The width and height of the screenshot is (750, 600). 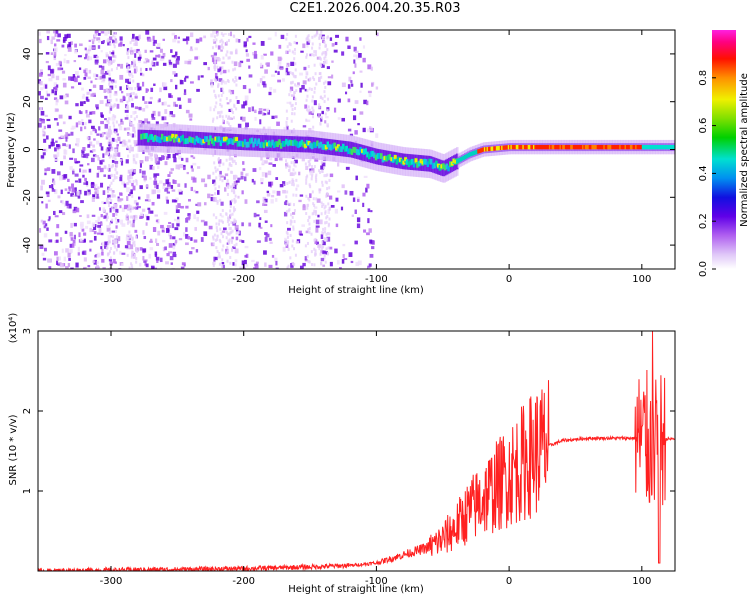 What do you see at coordinates (13, 328) in the screenshot?
I see `snr-multiplier: (x10⁴)` at bounding box center [13, 328].